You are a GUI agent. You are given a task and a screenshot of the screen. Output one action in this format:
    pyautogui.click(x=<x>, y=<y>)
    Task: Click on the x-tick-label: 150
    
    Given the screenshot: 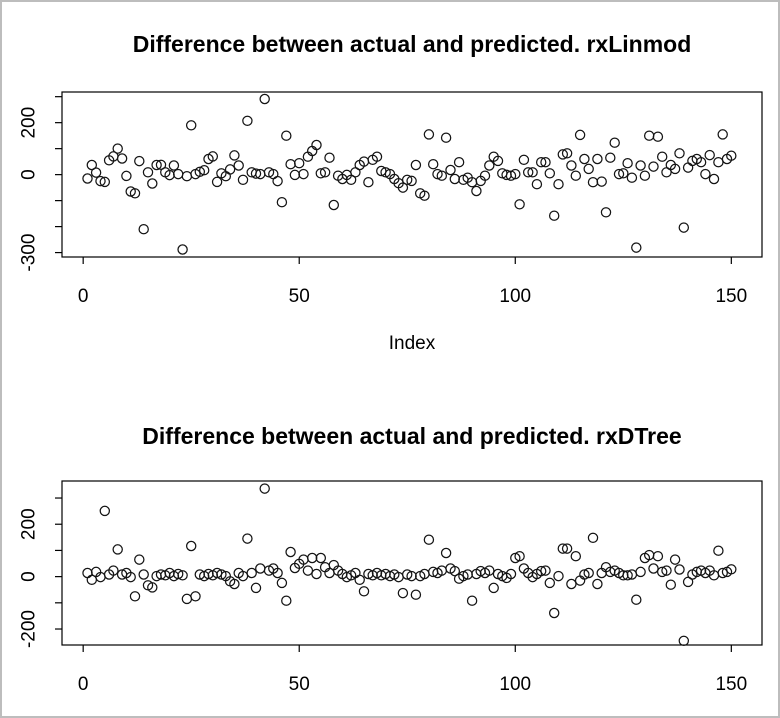 What is the action you would take?
    pyautogui.click(x=731, y=684)
    